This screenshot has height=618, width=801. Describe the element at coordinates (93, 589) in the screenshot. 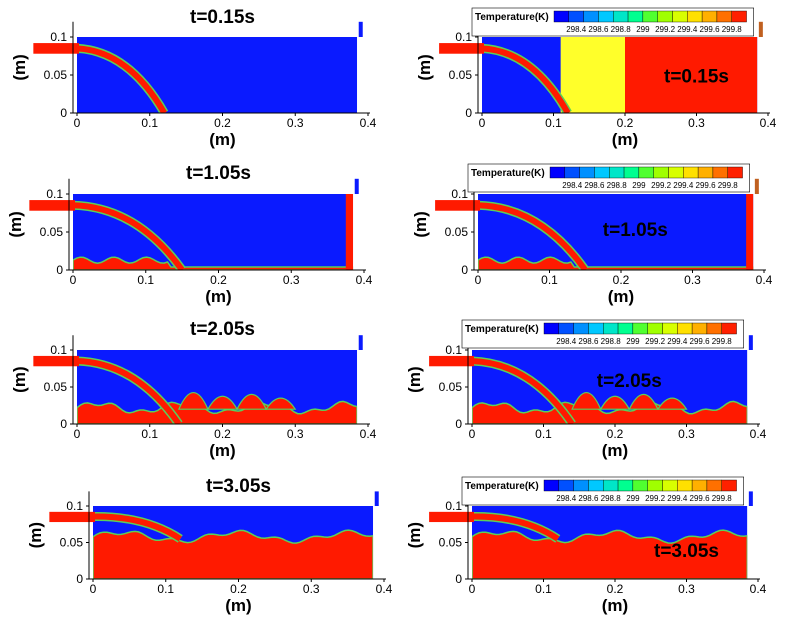

I see `x-tick-label: 0` at that location.